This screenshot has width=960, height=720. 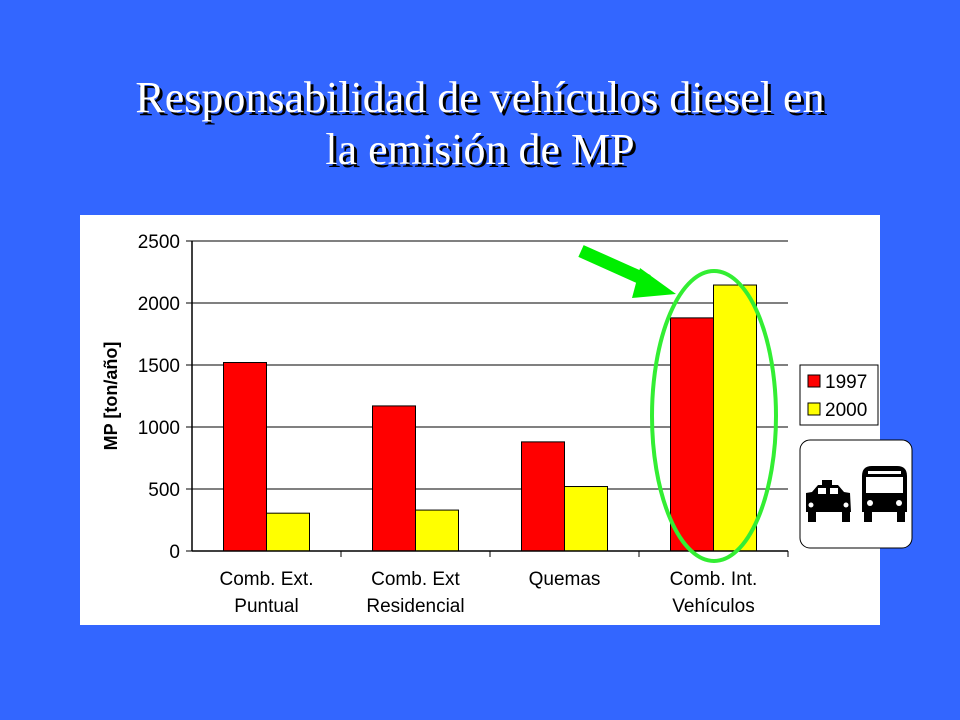 What do you see at coordinates (165, 397) in the screenshot?
I see `y-axis-ticks: 0 500 1000 1500 2000 2500` at bounding box center [165, 397].